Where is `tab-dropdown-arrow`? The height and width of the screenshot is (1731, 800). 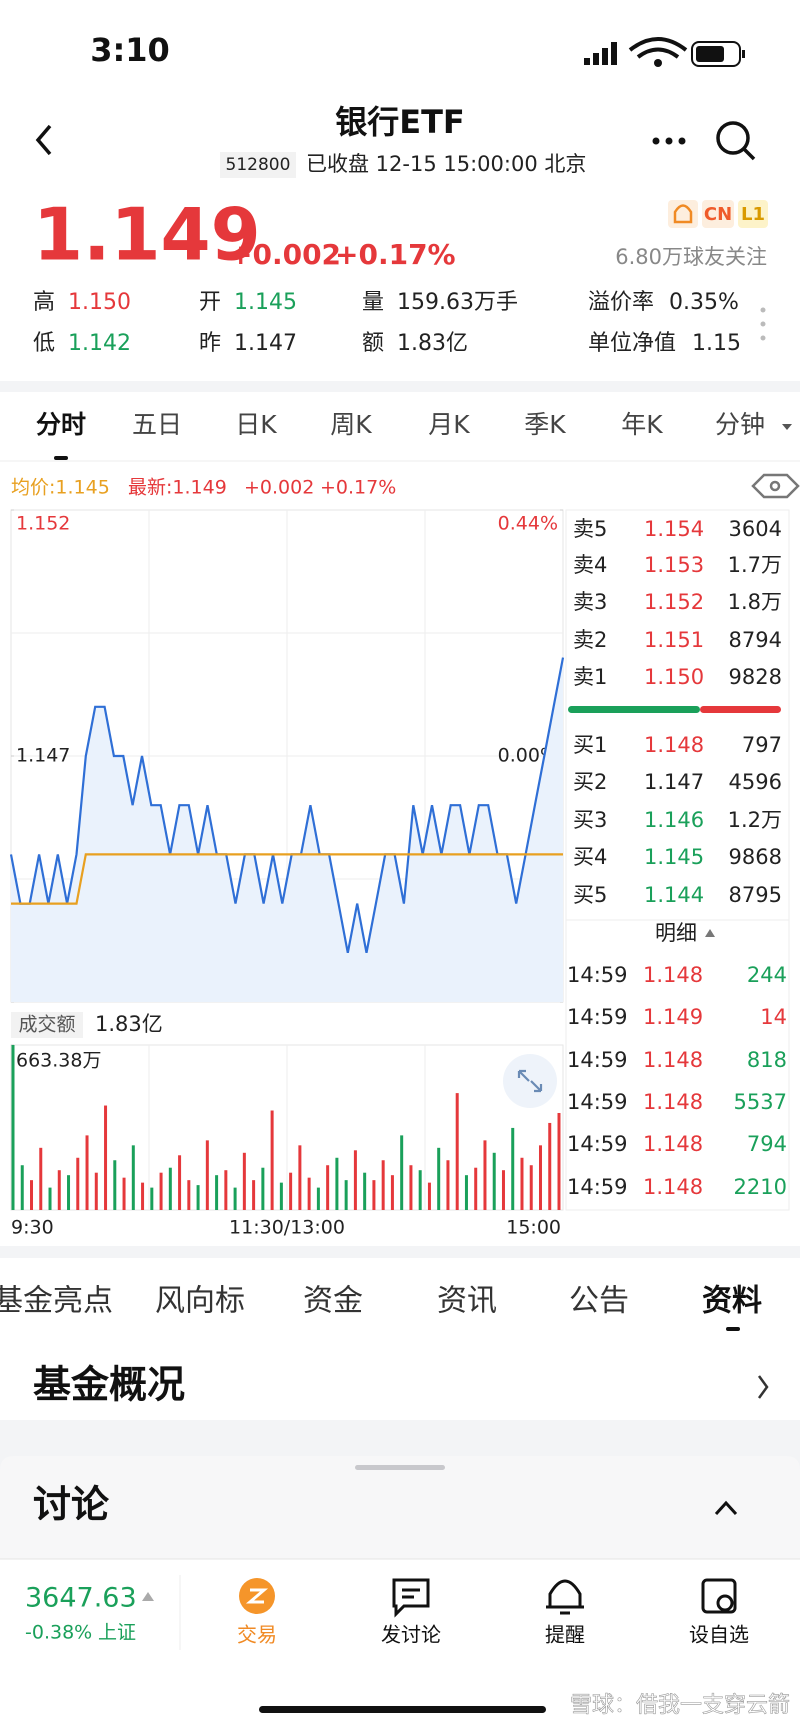
tab-dropdown-arrow is located at coordinates (787, 427).